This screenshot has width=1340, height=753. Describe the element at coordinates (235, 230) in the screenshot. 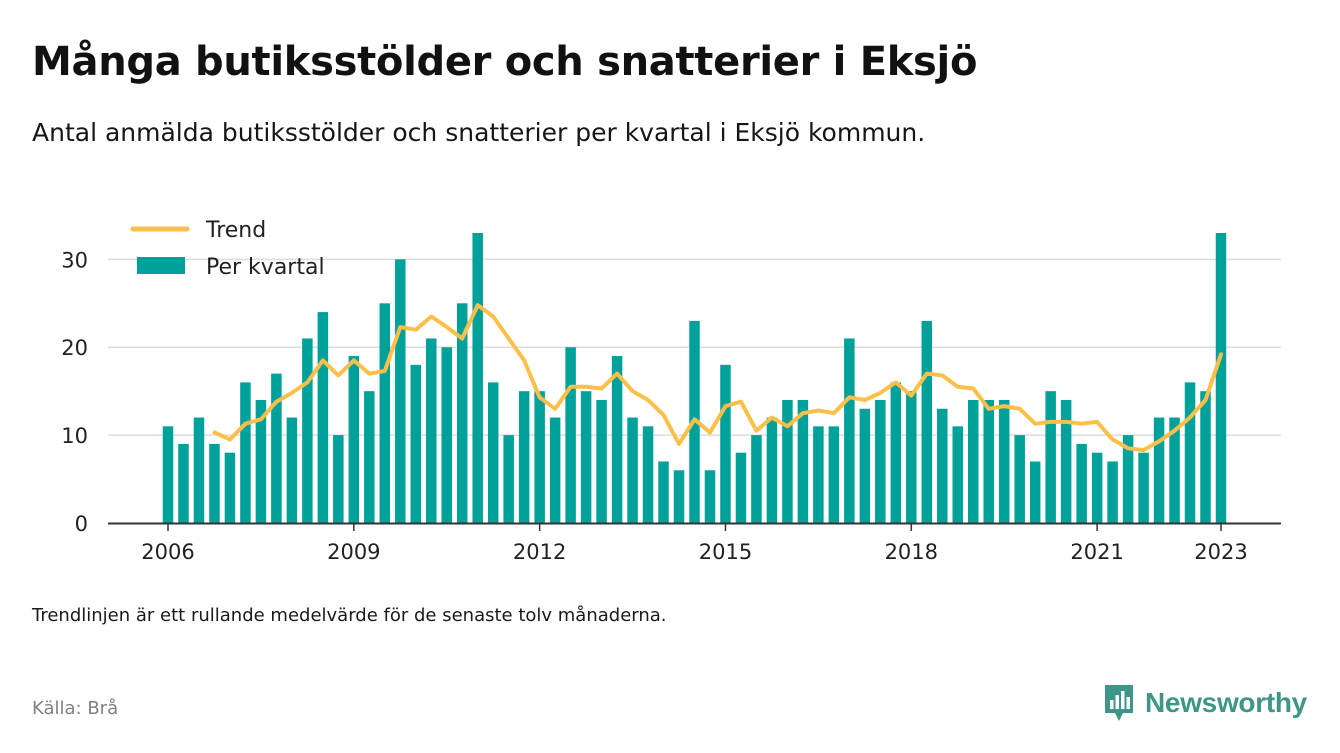

I see `legend-label-trend: Trend` at that location.